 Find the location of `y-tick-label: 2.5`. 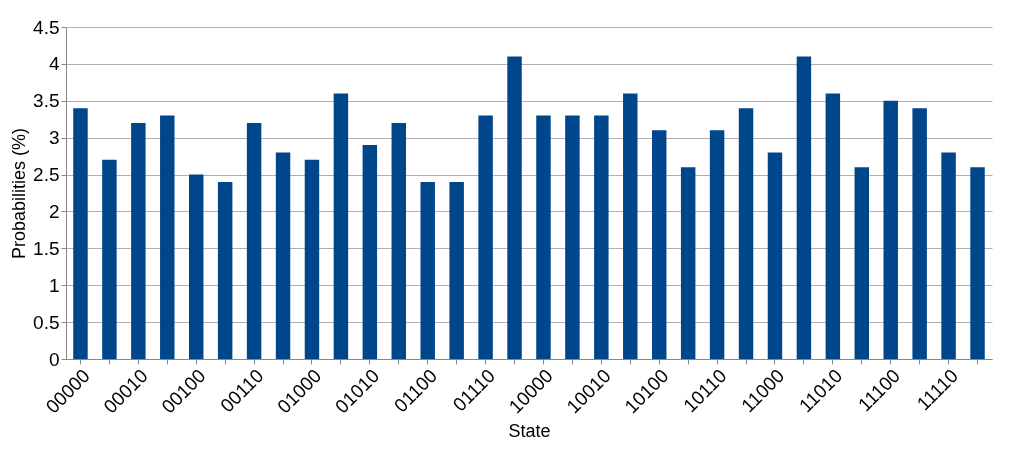

y-tick-label: 2.5 is located at coordinates (46, 175).